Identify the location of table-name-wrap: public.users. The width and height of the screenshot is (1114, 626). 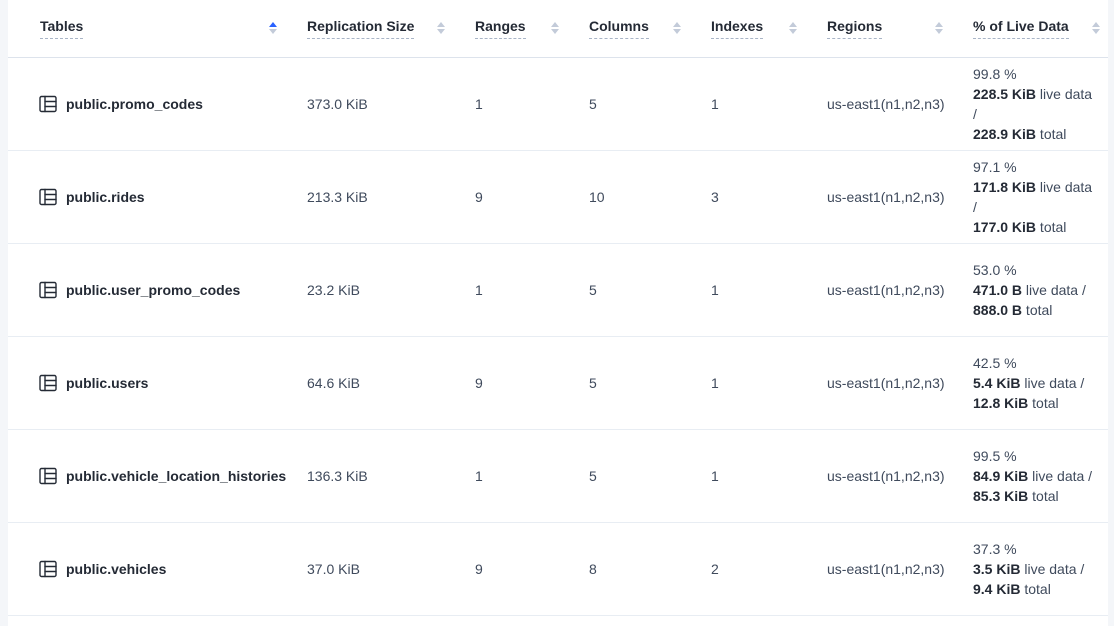
(167, 383).